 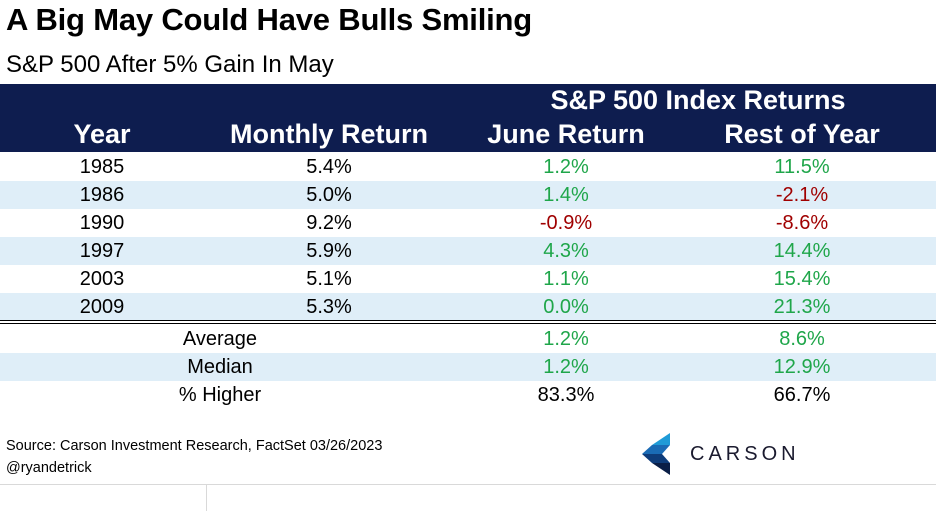 I want to click on rest-of-year-cell: 11.5%, so click(x=802, y=167).